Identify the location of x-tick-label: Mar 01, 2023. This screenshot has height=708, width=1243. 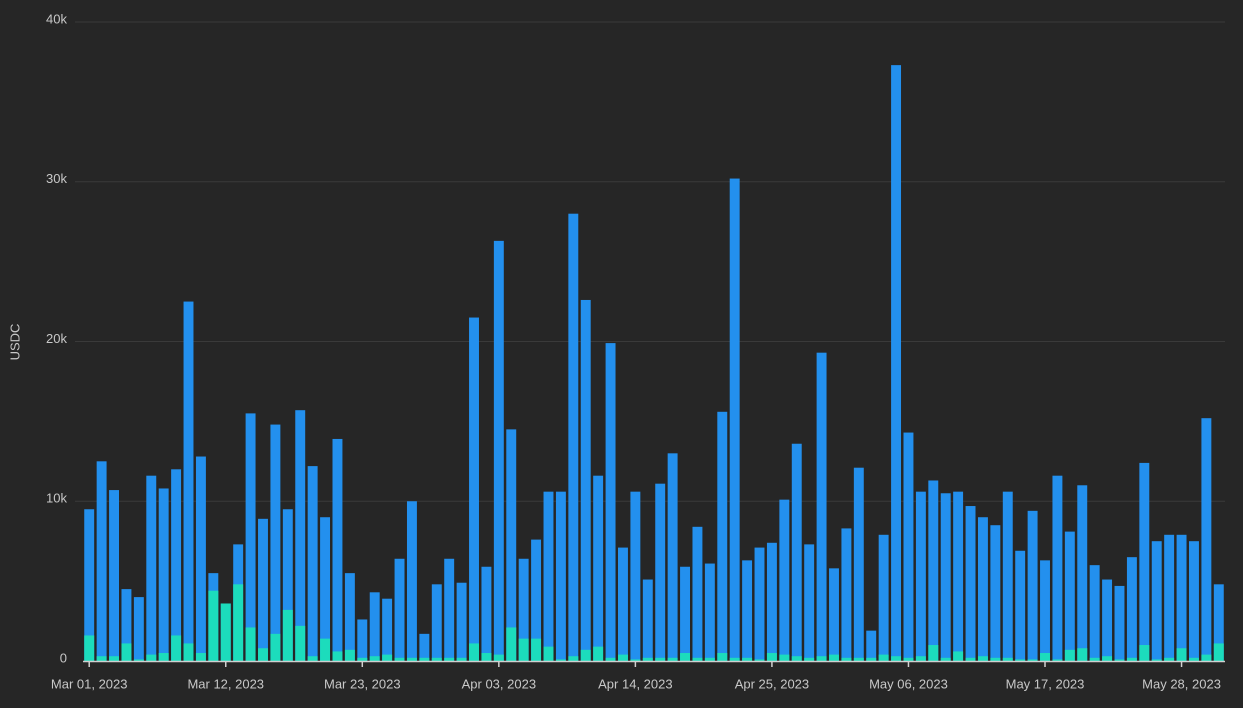
(89, 683).